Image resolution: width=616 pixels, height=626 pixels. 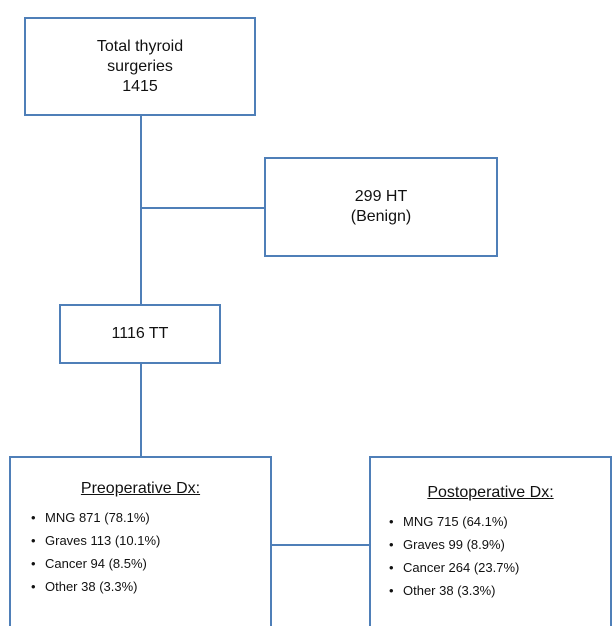 I want to click on connector-branch-to-ht, so click(x=202, y=208).